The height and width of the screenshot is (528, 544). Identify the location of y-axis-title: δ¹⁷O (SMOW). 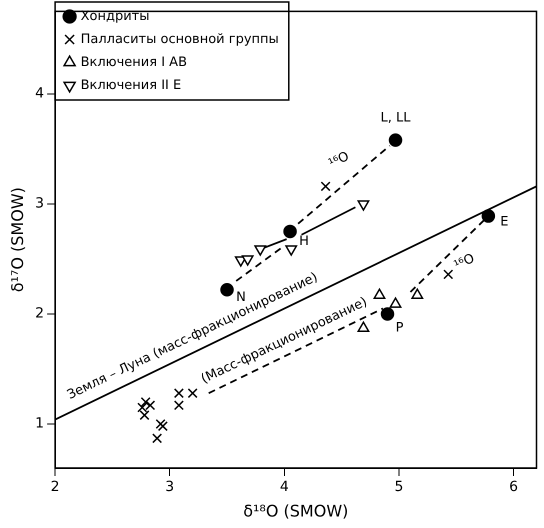
(17, 239).